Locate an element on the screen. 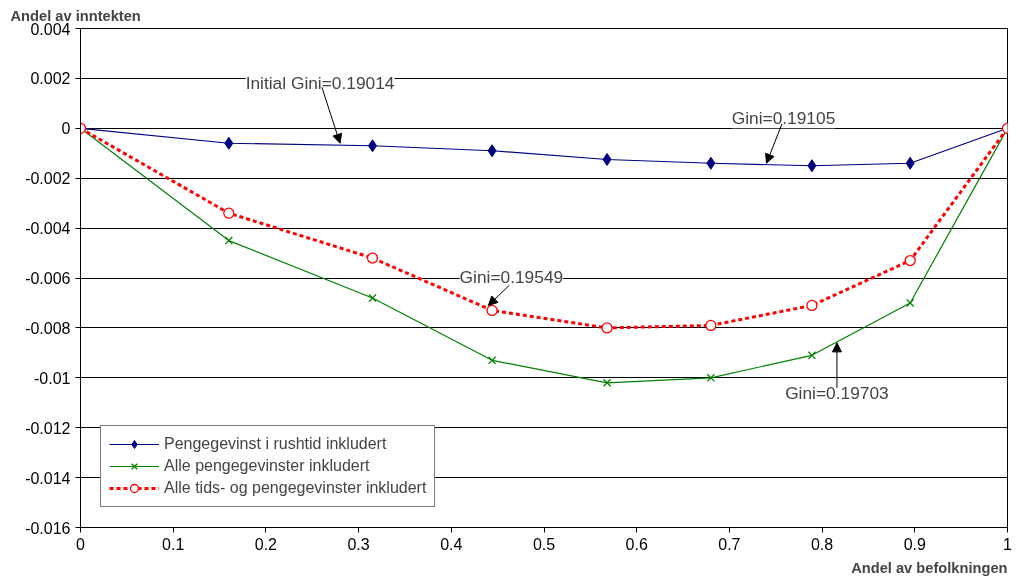  annotation: Gini=0.19549 is located at coordinates (511, 277).